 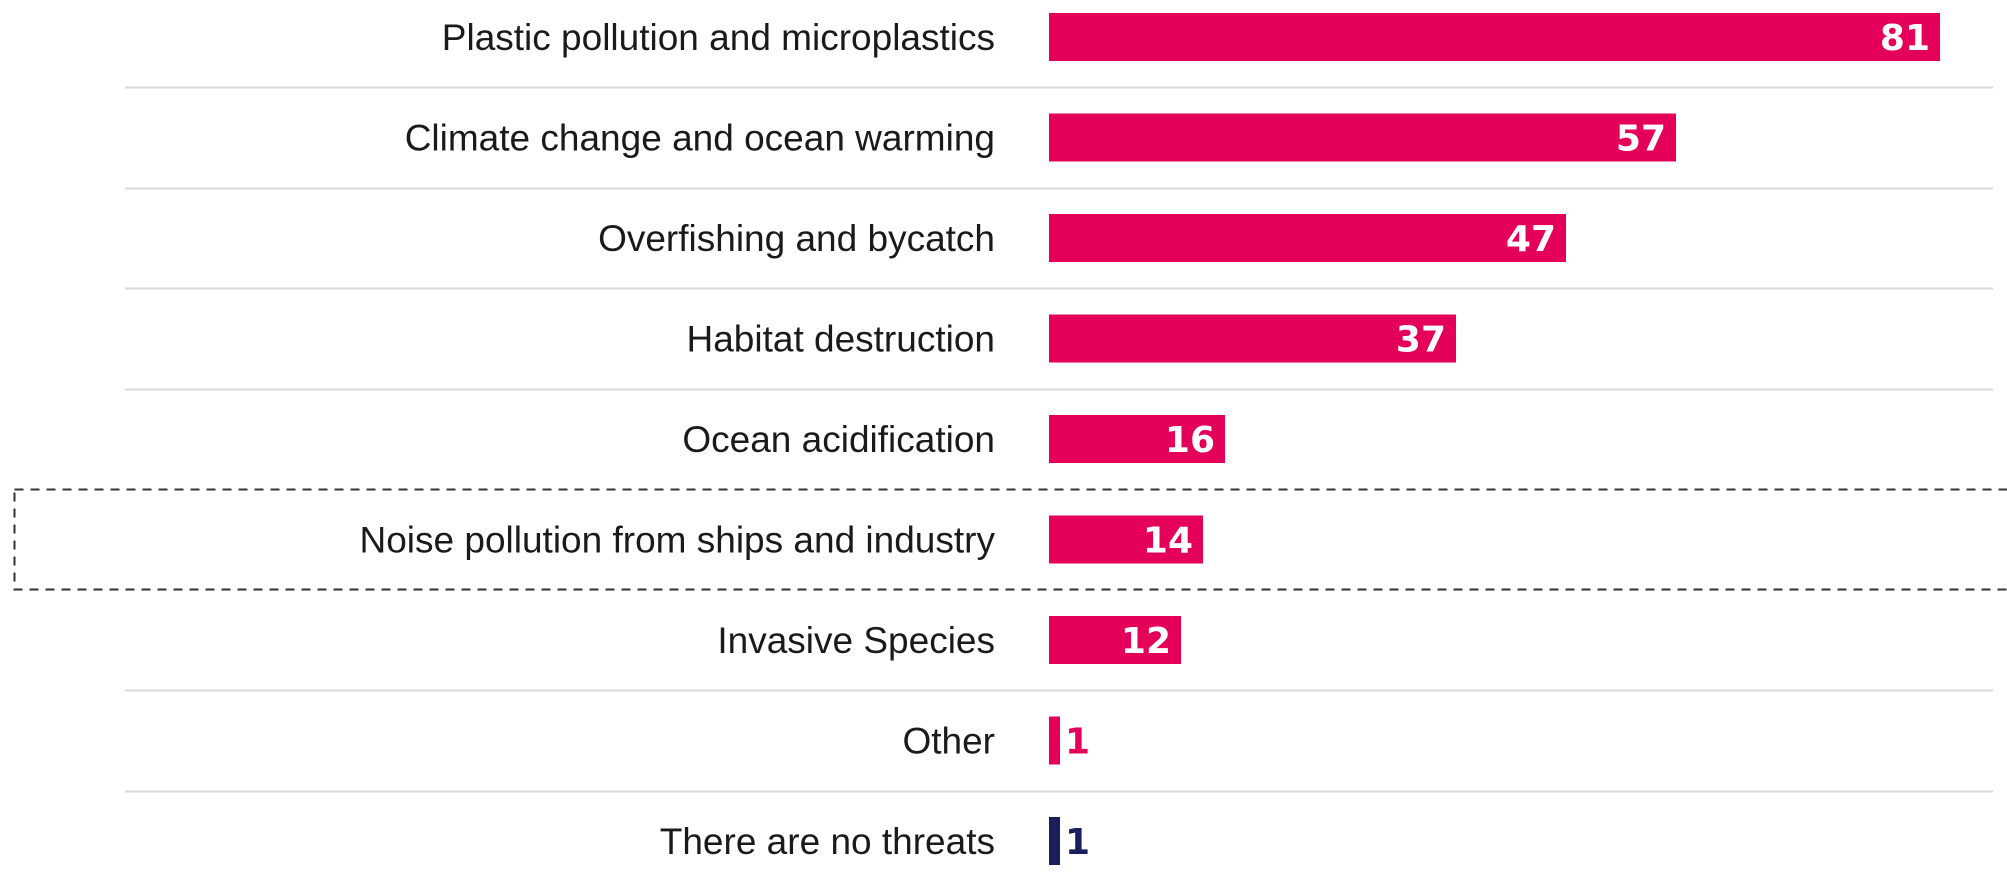 What do you see at coordinates (840, 339) in the screenshot?
I see `category-label: Habitat destruction` at bounding box center [840, 339].